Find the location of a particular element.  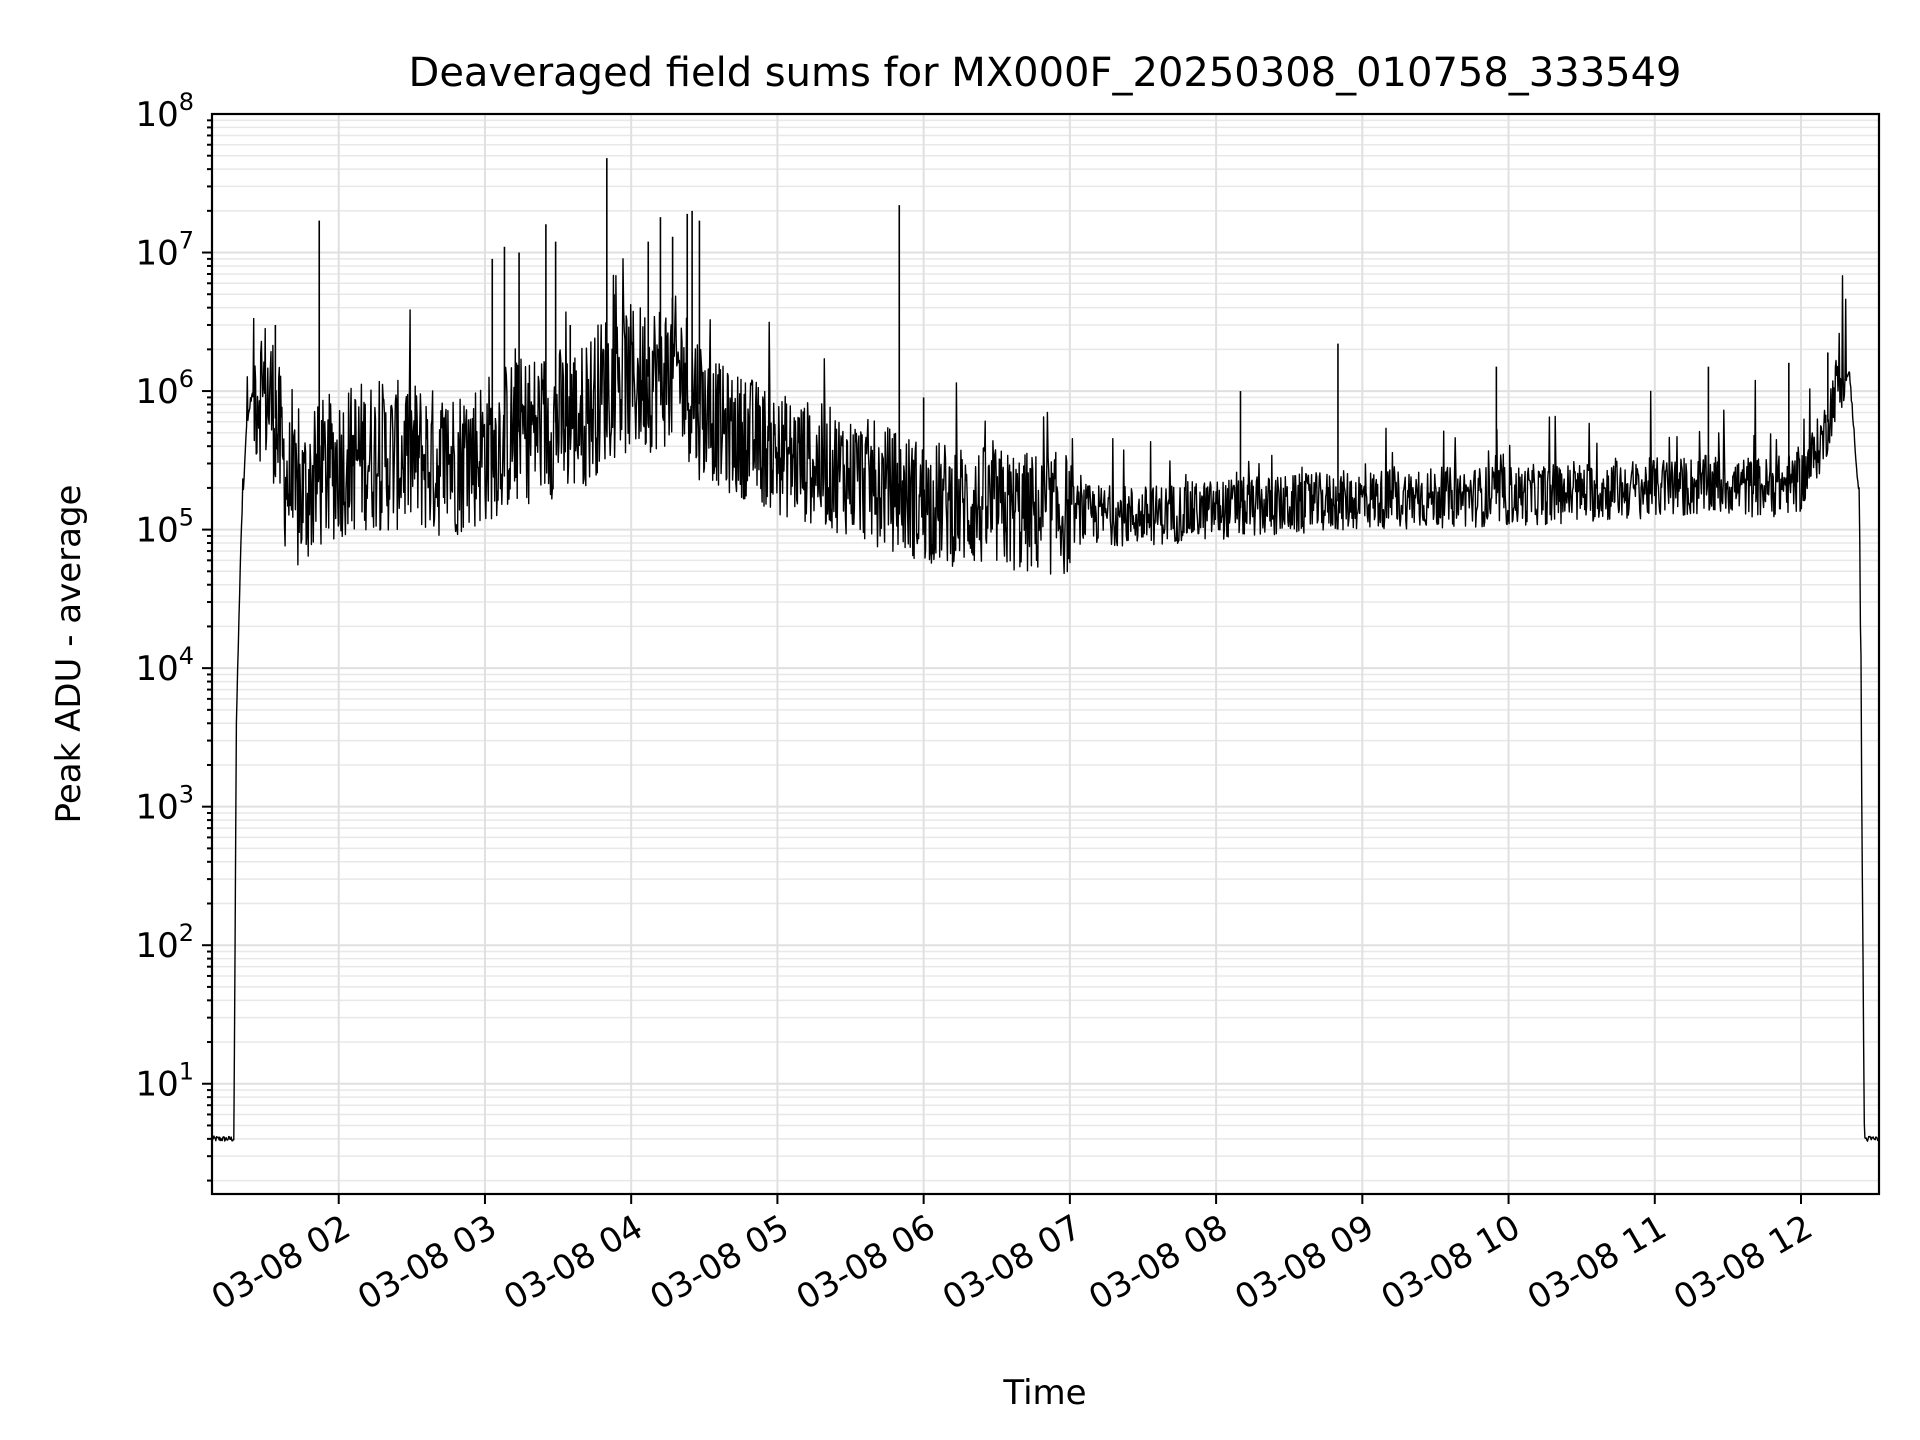

y-tick-label: 10⁵ is located at coordinates (164, 527).